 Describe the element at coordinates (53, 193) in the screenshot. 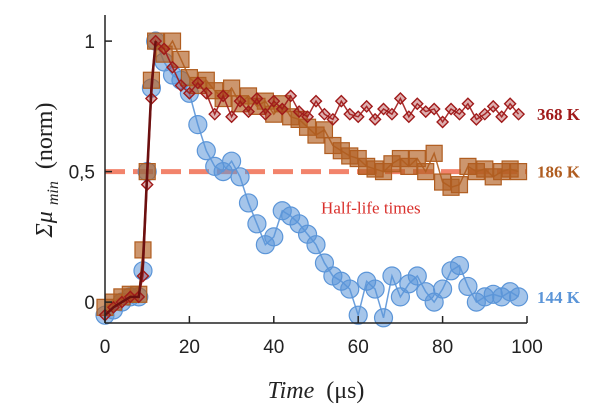

I see `y-axis-title-sub: min` at that location.